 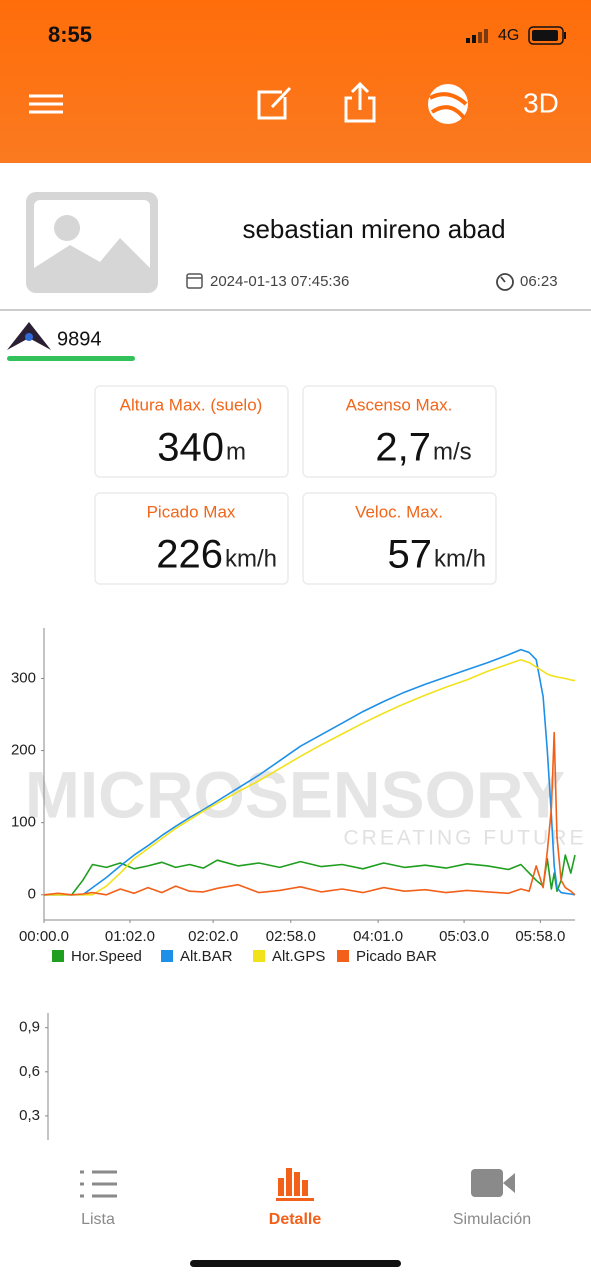 I want to click on tab-bar, so click(x=295, y=1210).